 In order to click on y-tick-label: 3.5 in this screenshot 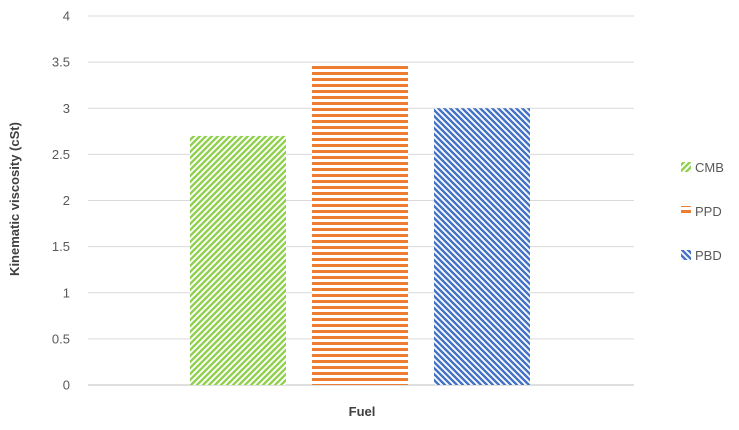, I will do `click(61, 62)`.